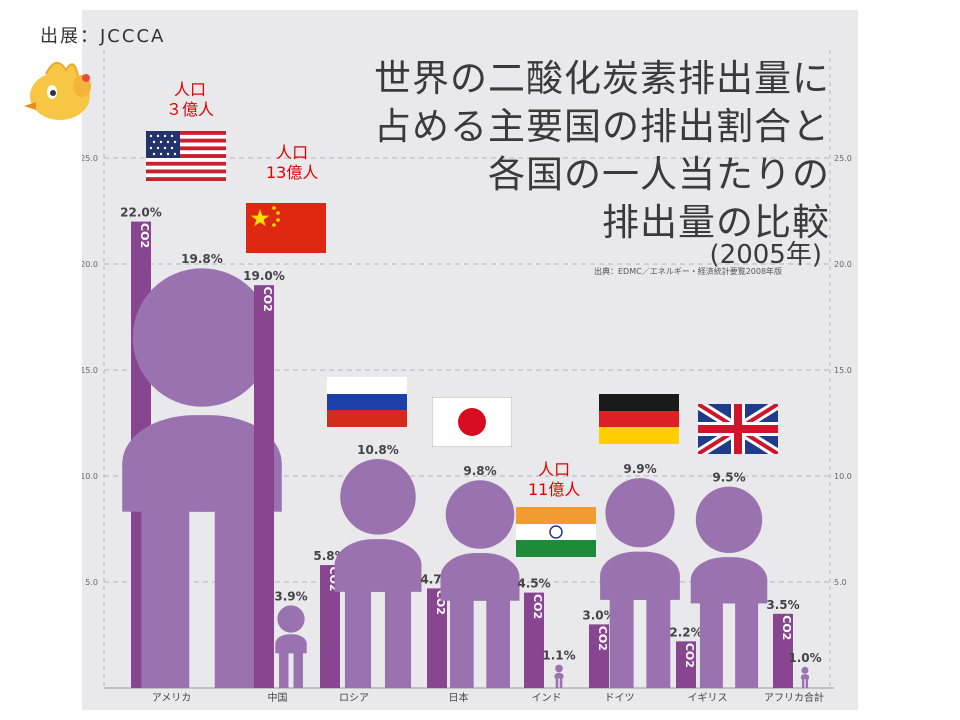 Image resolution: width=960 pixels, height=720 pixels. Describe the element at coordinates (602, 78) in the screenshot. I see `chart-title-line-1: 世界の二酸化炭素排出量に` at that location.